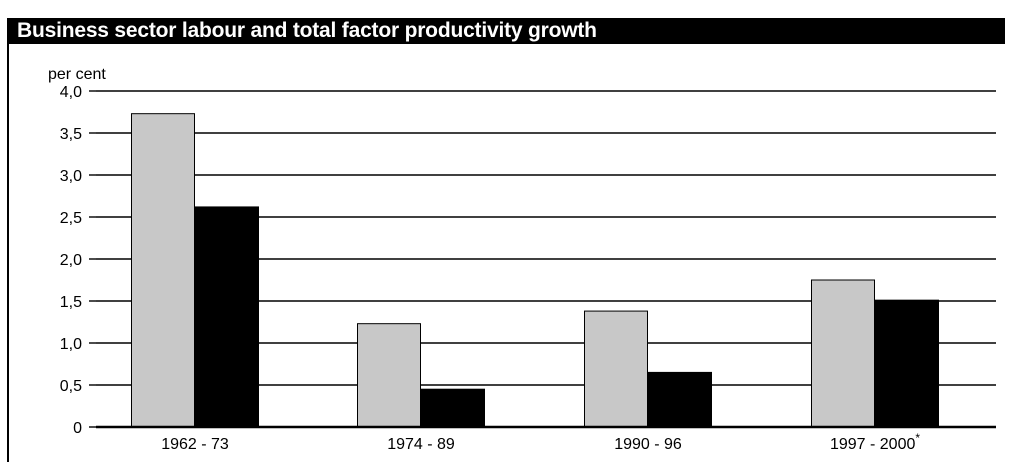 This screenshot has height=462, width=1012. Describe the element at coordinates (917, 438) in the screenshot. I see `footnote-mark: *` at that location.